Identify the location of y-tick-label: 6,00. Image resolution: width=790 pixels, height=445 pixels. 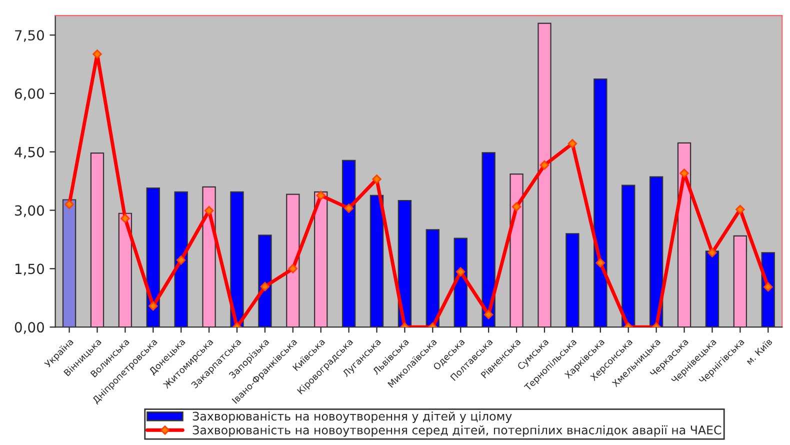
(29, 94).